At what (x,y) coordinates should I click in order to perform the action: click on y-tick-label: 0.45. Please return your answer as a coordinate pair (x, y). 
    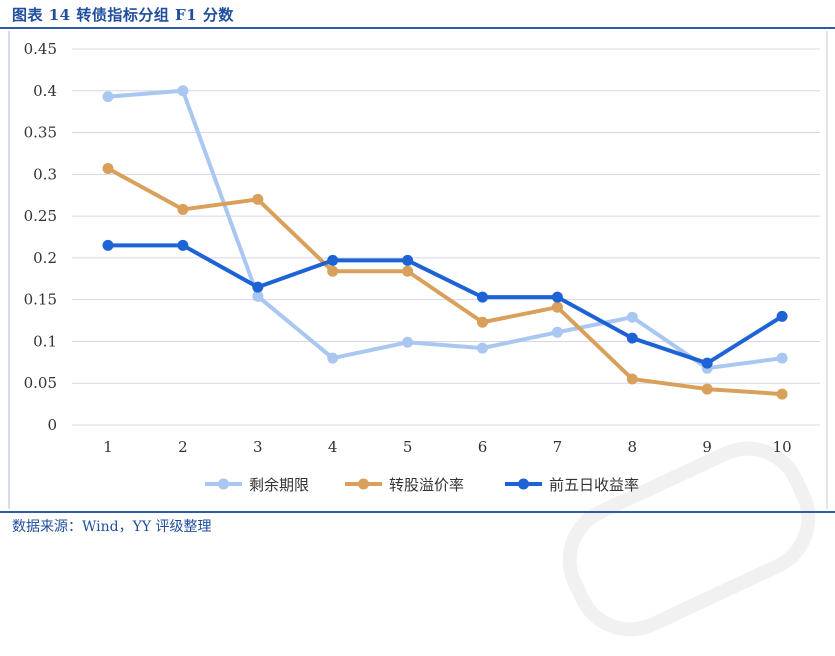
    Looking at the image, I should click on (40, 49).